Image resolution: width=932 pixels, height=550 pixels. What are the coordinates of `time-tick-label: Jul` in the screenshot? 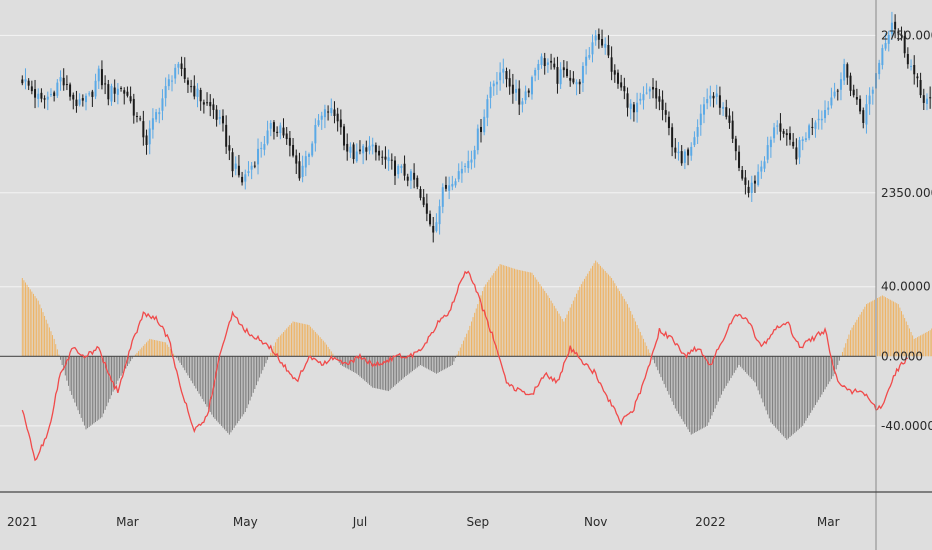 It's located at (359, 522).